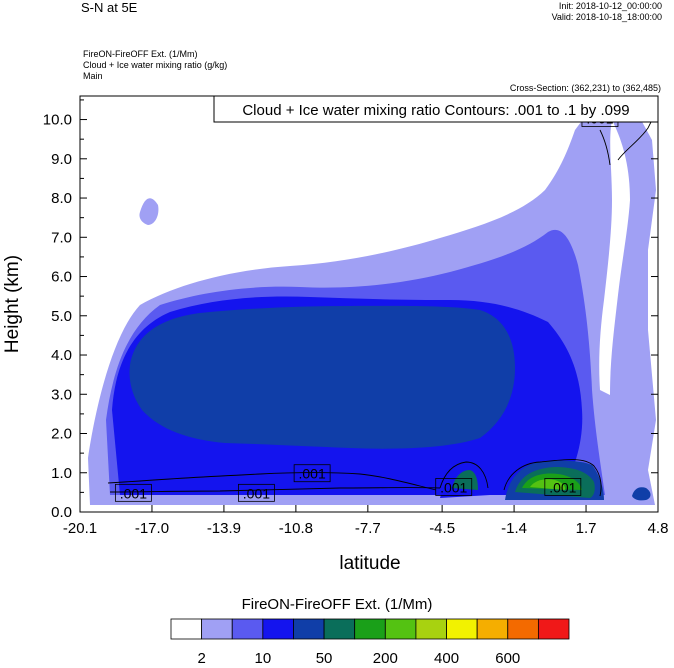 The image size is (674, 668). Describe the element at coordinates (514, 528) in the screenshot. I see `x-tick-label: -1.4` at that location.